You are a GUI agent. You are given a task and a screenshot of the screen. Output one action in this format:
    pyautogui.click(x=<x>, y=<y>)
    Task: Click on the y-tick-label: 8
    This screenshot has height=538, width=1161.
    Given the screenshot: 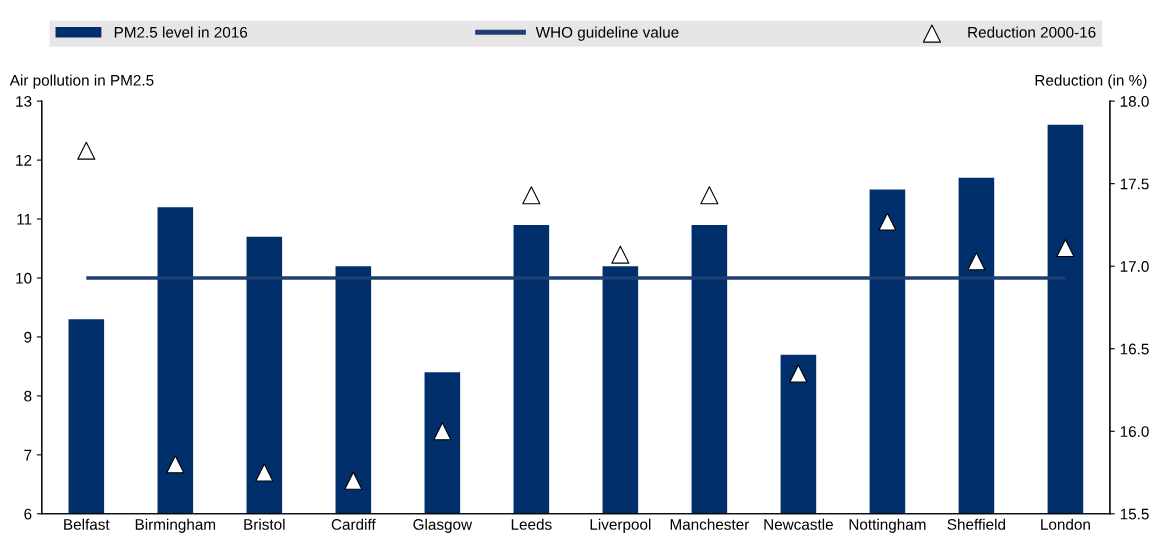 What is the action you would take?
    pyautogui.click(x=28, y=396)
    